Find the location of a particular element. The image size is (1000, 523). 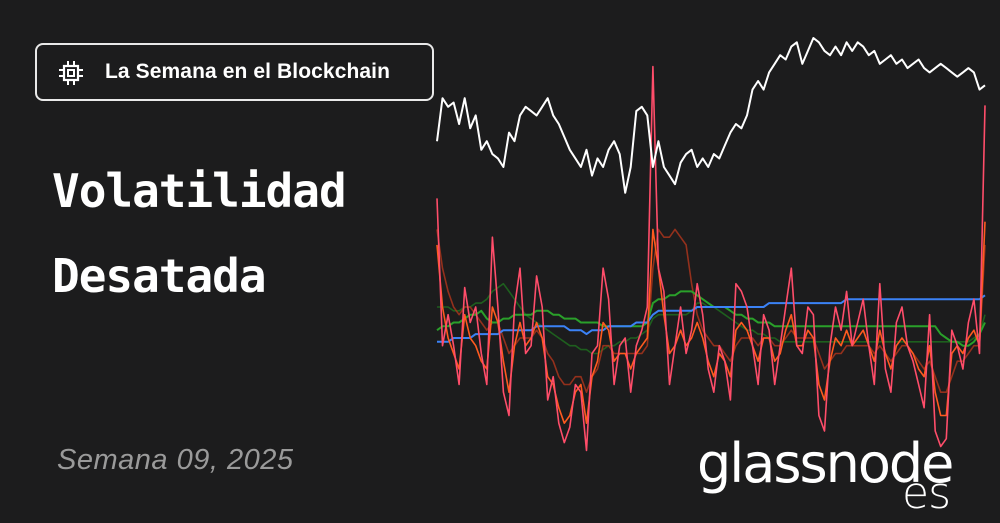

badge-label: La Semana en el Blockchain is located at coordinates (248, 71).